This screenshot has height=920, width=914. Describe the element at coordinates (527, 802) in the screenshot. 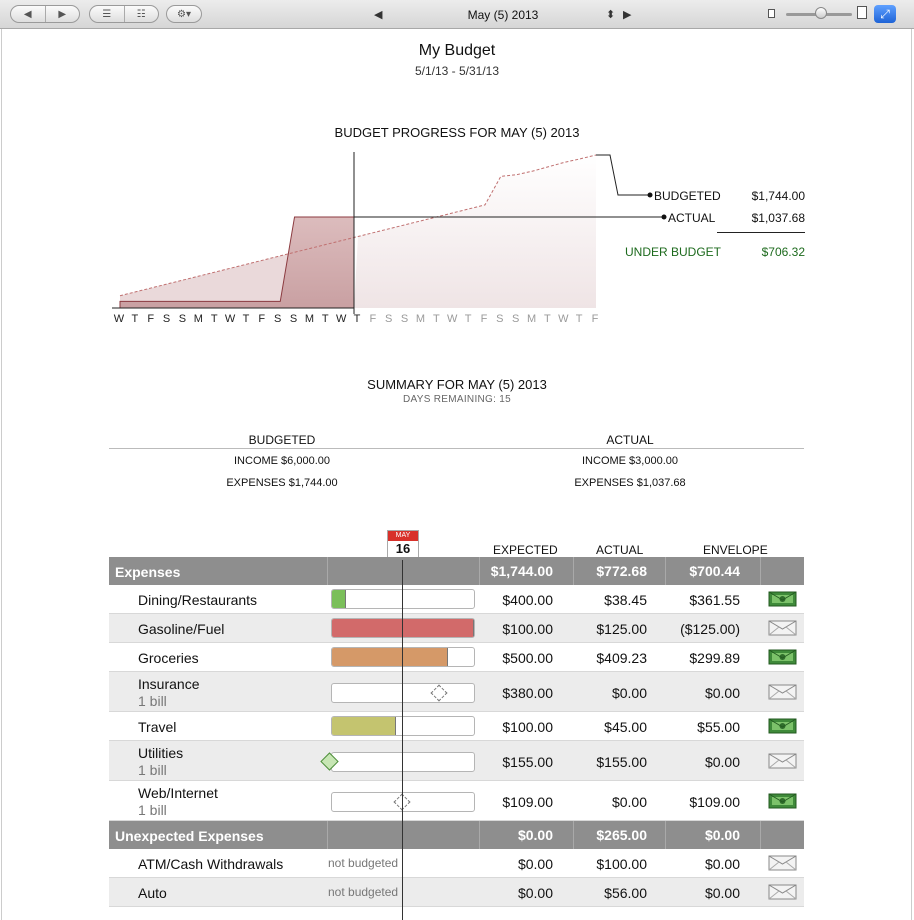

I see `row-expected-value: $109.00` at that location.